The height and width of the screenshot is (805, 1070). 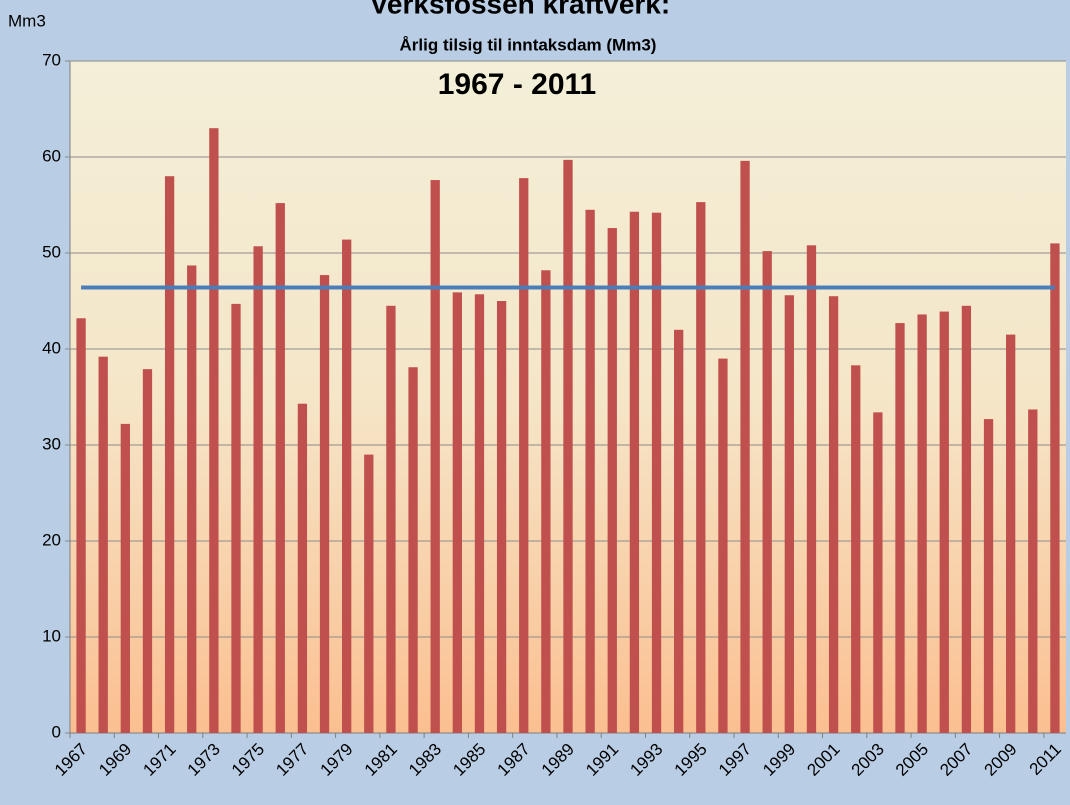 What do you see at coordinates (520, 9) in the screenshot?
I see `chart-title: Verksfossen kraftverk:` at bounding box center [520, 9].